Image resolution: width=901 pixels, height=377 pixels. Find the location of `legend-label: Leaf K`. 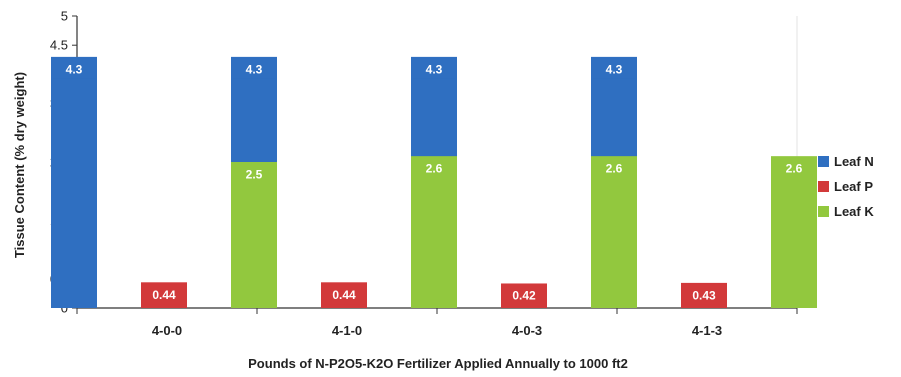

legend-label: Leaf K is located at coordinates (854, 211).